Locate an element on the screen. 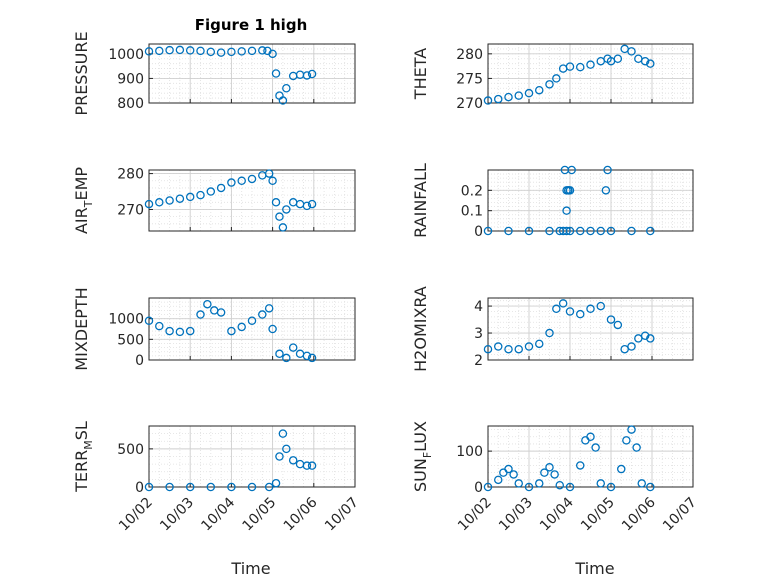  subplot-theta: 270 275 280 THETA is located at coordinates (552, 77).